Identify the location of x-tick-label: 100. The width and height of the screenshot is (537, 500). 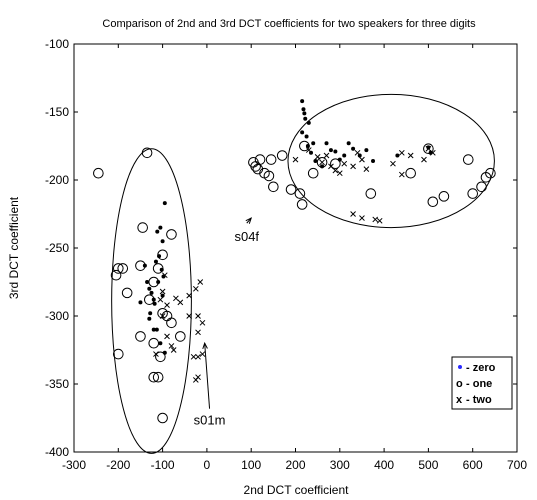
(251, 465).